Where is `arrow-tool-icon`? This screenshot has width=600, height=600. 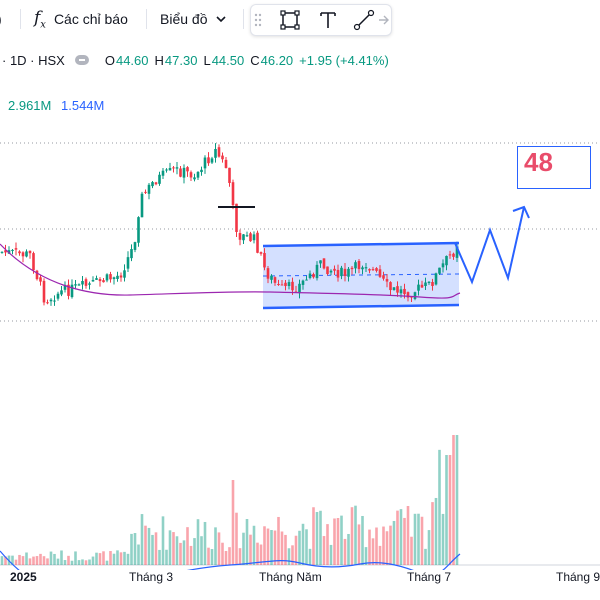
arrow-tool-icon is located at coordinates (384, 20).